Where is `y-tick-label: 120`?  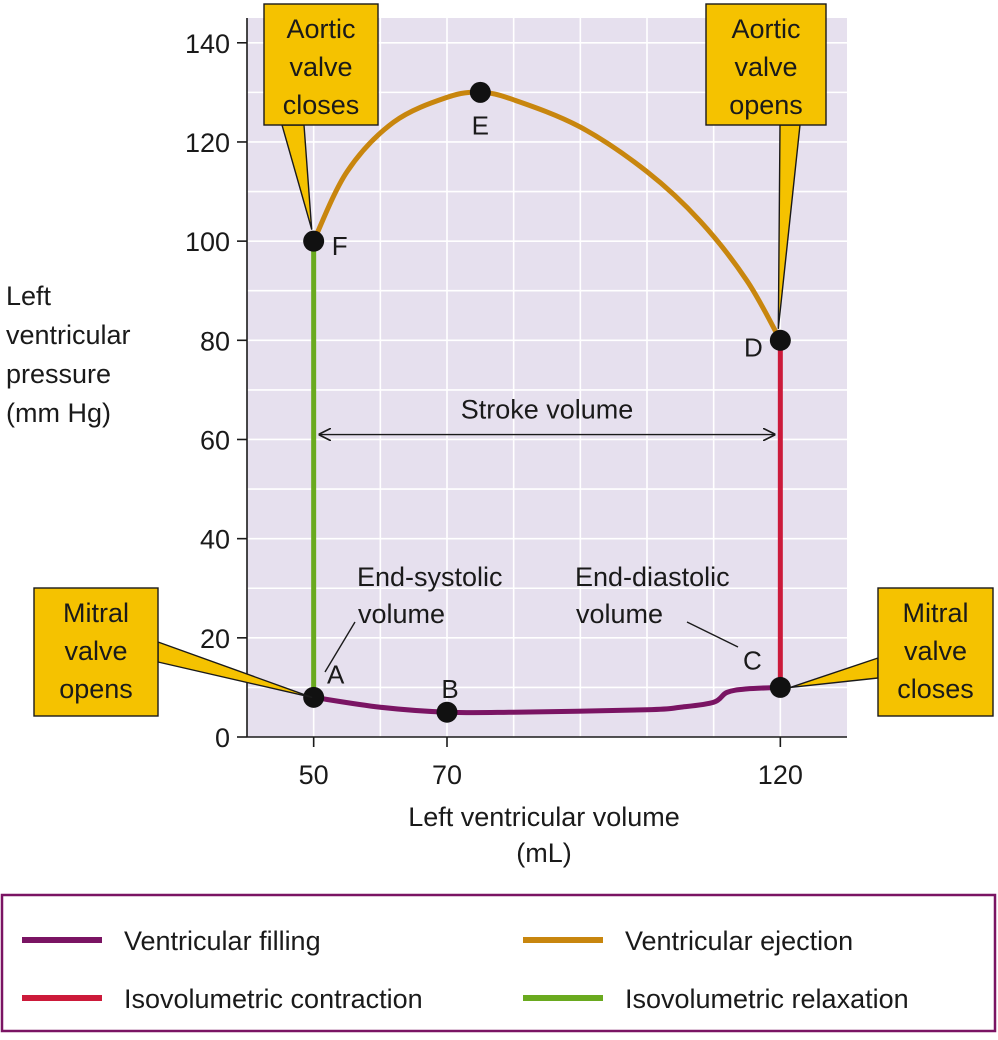
y-tick-label: 120 is located at coordinates (207, 143).